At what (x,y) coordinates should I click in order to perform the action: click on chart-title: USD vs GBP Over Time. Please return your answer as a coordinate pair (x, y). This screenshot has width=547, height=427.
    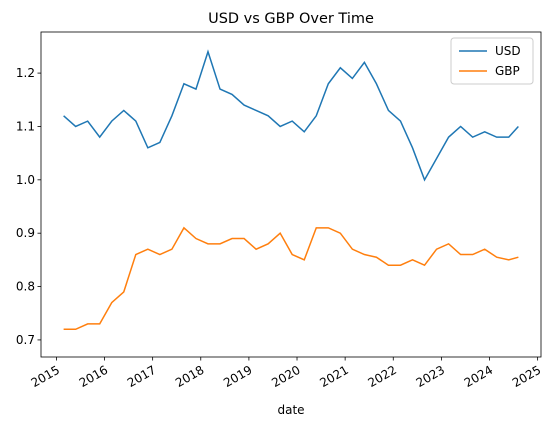
    Looking at the image, I should click on (291, 19).